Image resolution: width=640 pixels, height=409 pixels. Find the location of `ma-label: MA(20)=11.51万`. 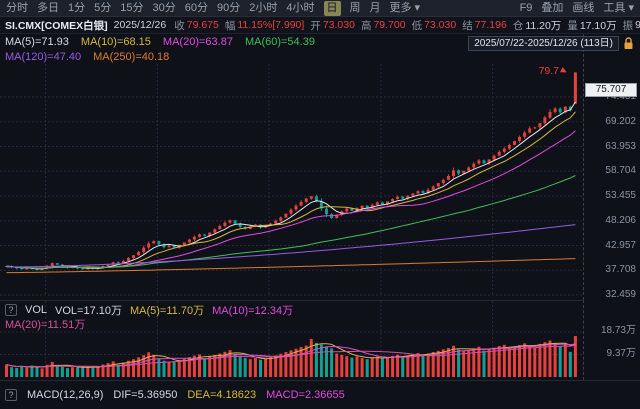

ma-label: MA(20)=11.51万 is located at coordinates (45, 325).